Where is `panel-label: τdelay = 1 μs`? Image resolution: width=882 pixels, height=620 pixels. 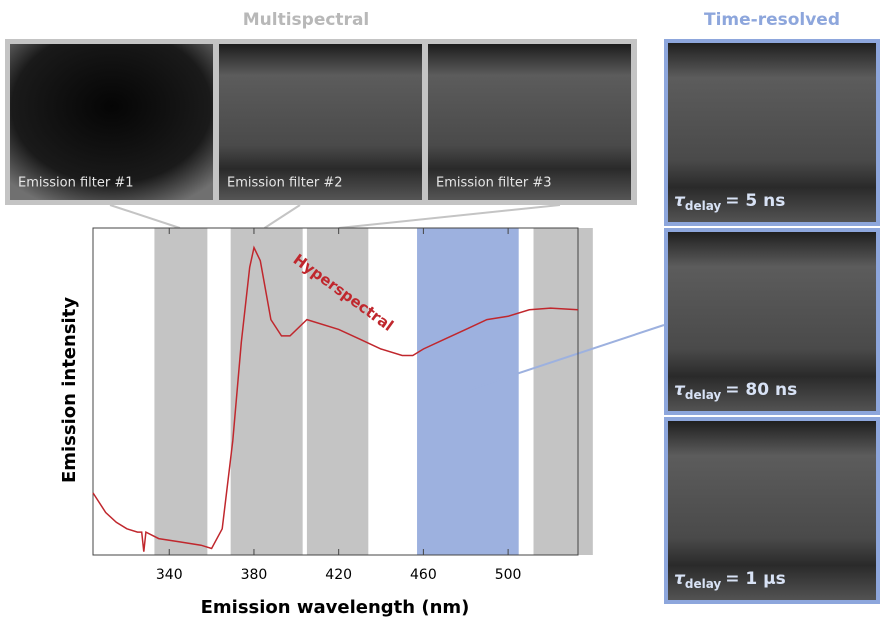
panel-label: τdelay = 1 μs is located at coordinates (730, 580).